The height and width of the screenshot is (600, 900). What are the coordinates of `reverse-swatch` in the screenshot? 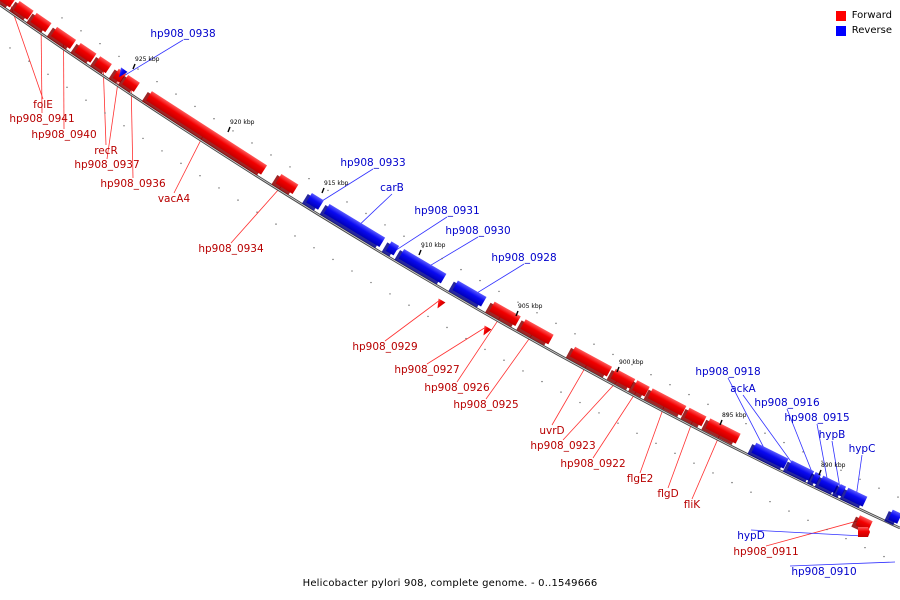 It's located at (840, 30).